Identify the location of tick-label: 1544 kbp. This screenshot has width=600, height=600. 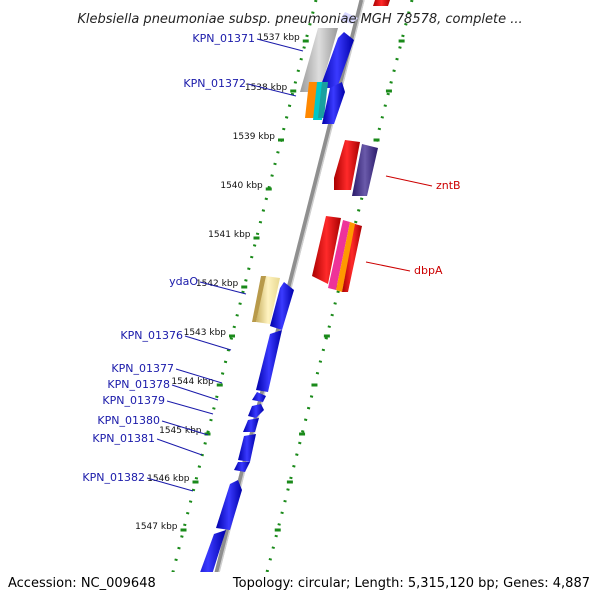
(192, 382).